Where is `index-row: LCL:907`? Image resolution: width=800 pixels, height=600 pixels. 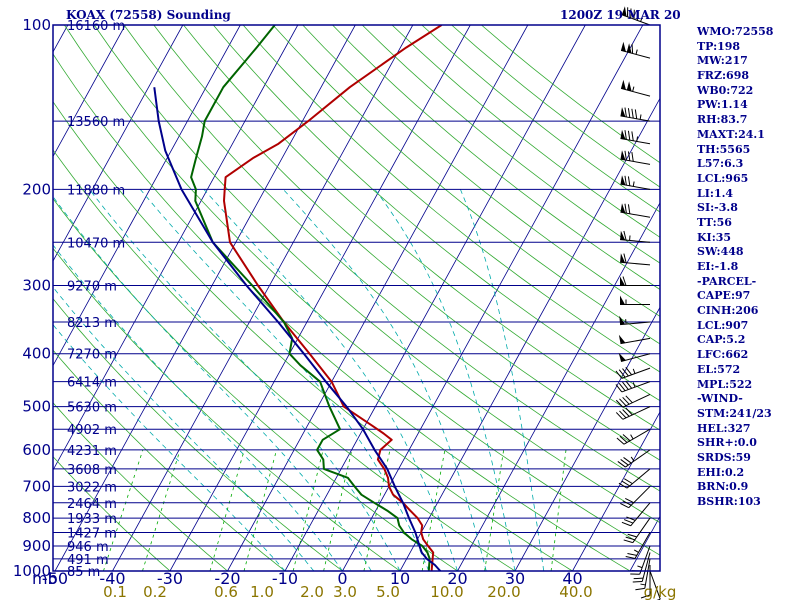 index-row: LCL:907 is located at coordinates (723, 325).